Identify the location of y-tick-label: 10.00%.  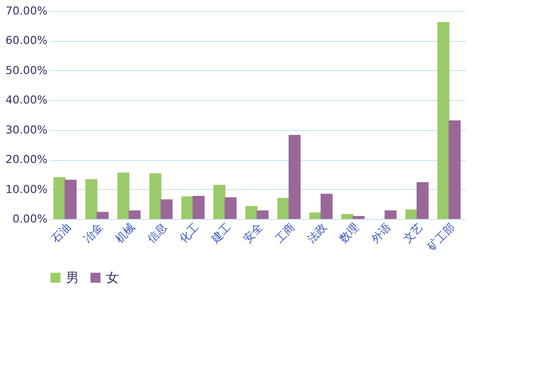
(27, 189).